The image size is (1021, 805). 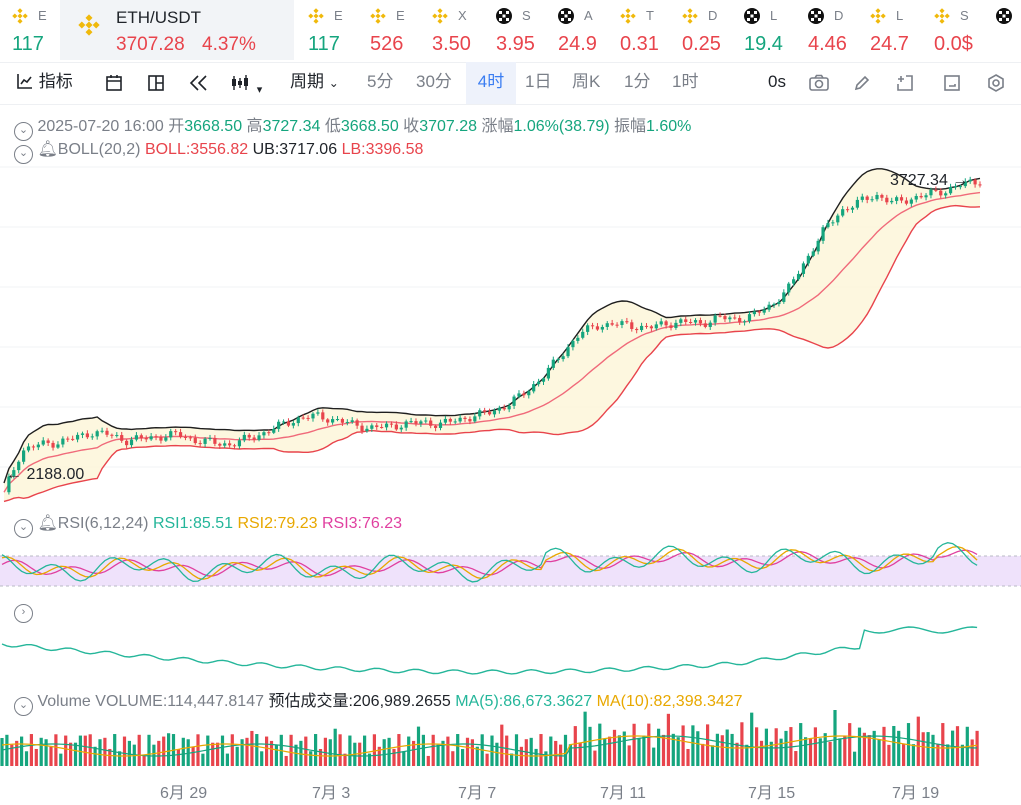 I want to click on binance-icon, so click(x=690, y=16).